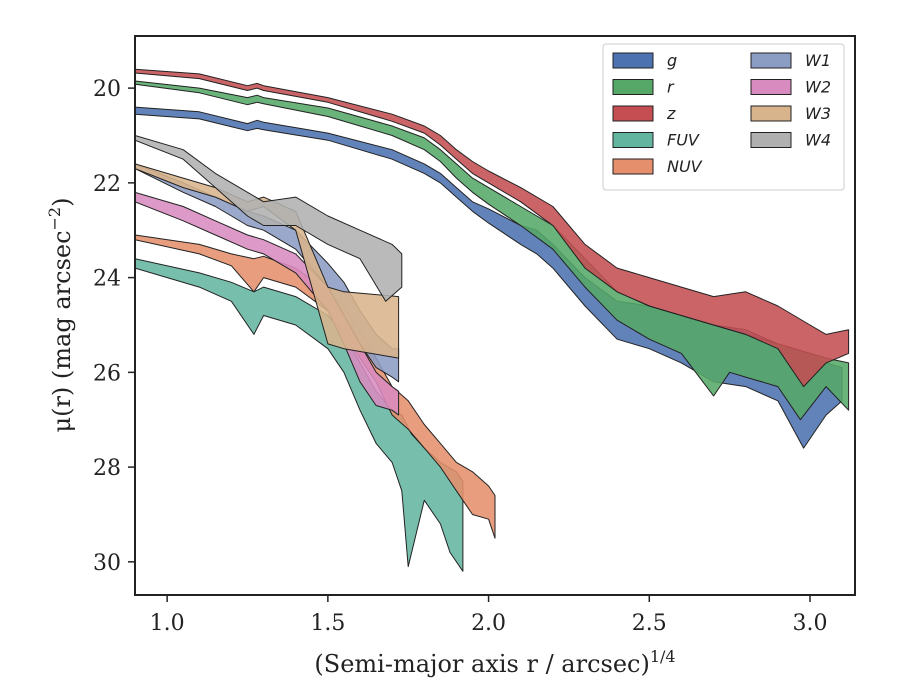  I want to click on x-tick-label: 3.0, so click(810, 623).